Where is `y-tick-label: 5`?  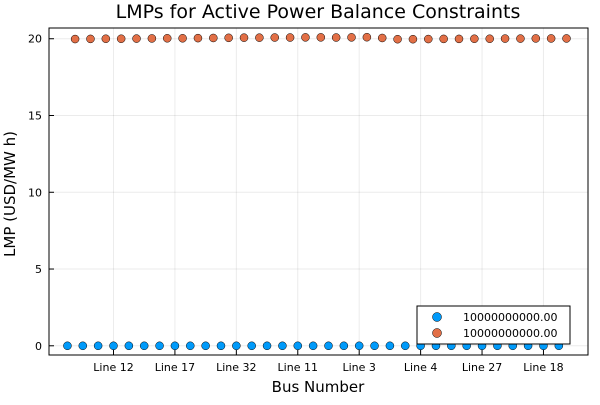 y-tick-label: 5 is located at coordinates (38, 269).